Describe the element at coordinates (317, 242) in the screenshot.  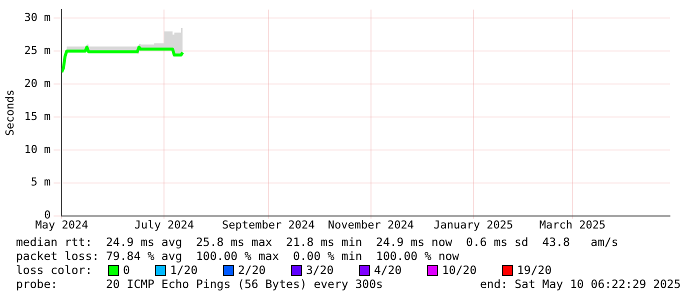
I see `text: median rtt: 24.9 ms avg 25.8 ms max 21.8 ms min 24.9 ms now 0.6 ms sd 43.8 am/s` at that location.